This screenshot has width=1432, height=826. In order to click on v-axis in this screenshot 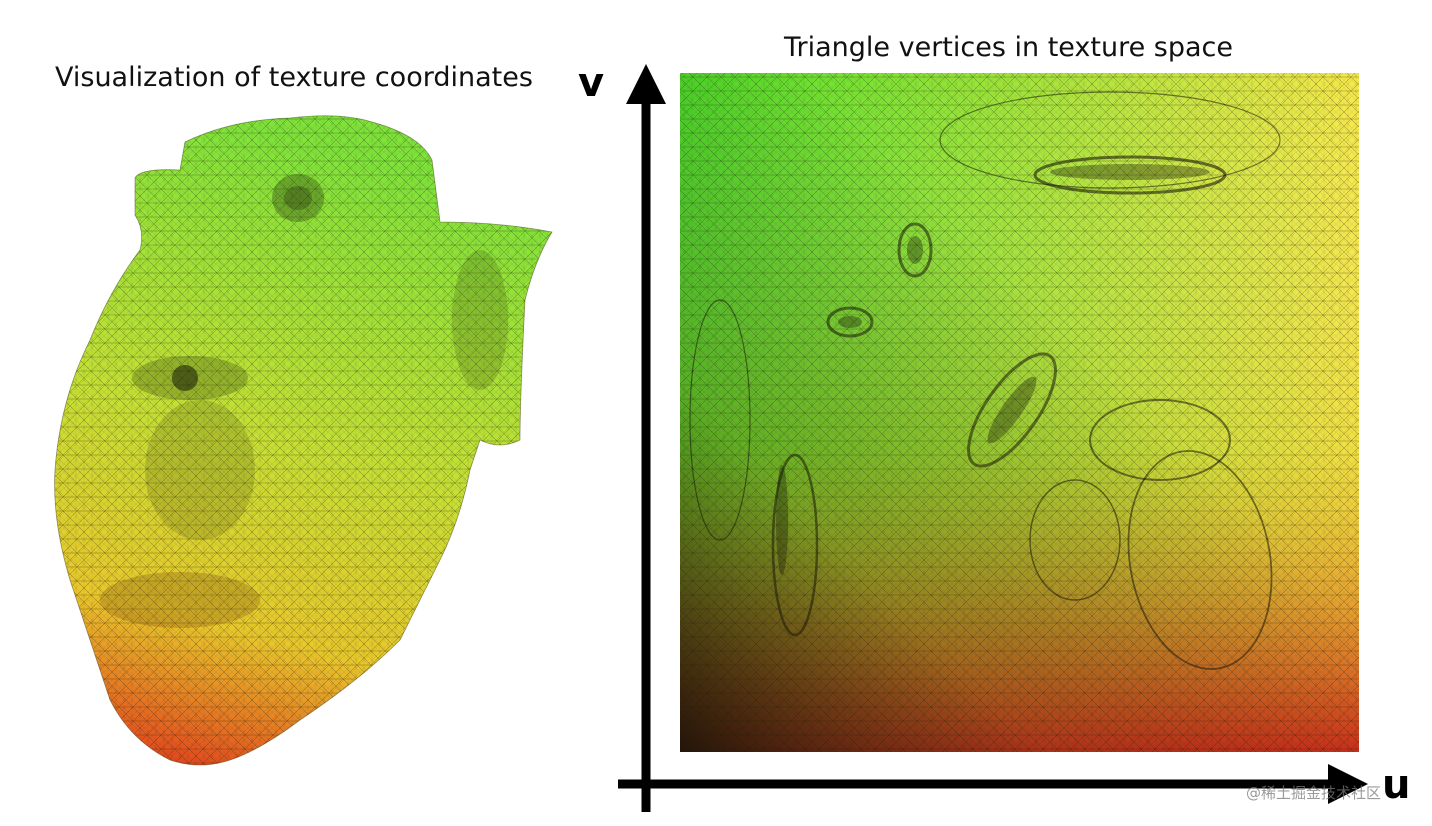, I will do `click(646, 438)`.